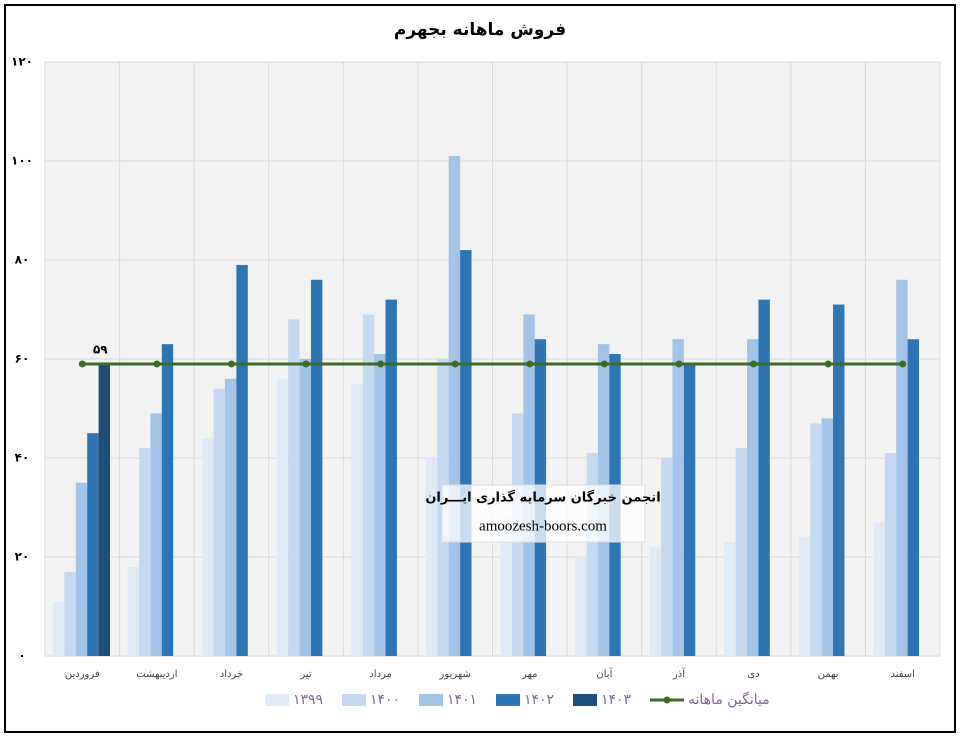 The width and height of the screenshot is (964, 737). What do you see at coordinates (455, 674) in the screenshot?
I see `x-tick-label: شهریور` at bounding box center [455, 674].